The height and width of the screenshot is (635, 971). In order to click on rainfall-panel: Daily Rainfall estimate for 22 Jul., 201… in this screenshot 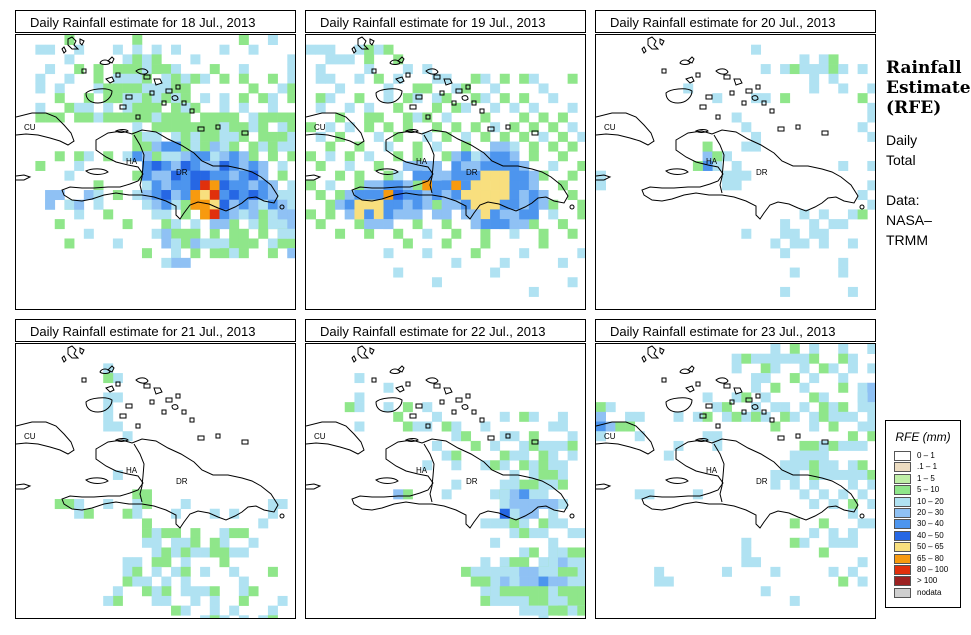, I will do `click(445, 469)`.